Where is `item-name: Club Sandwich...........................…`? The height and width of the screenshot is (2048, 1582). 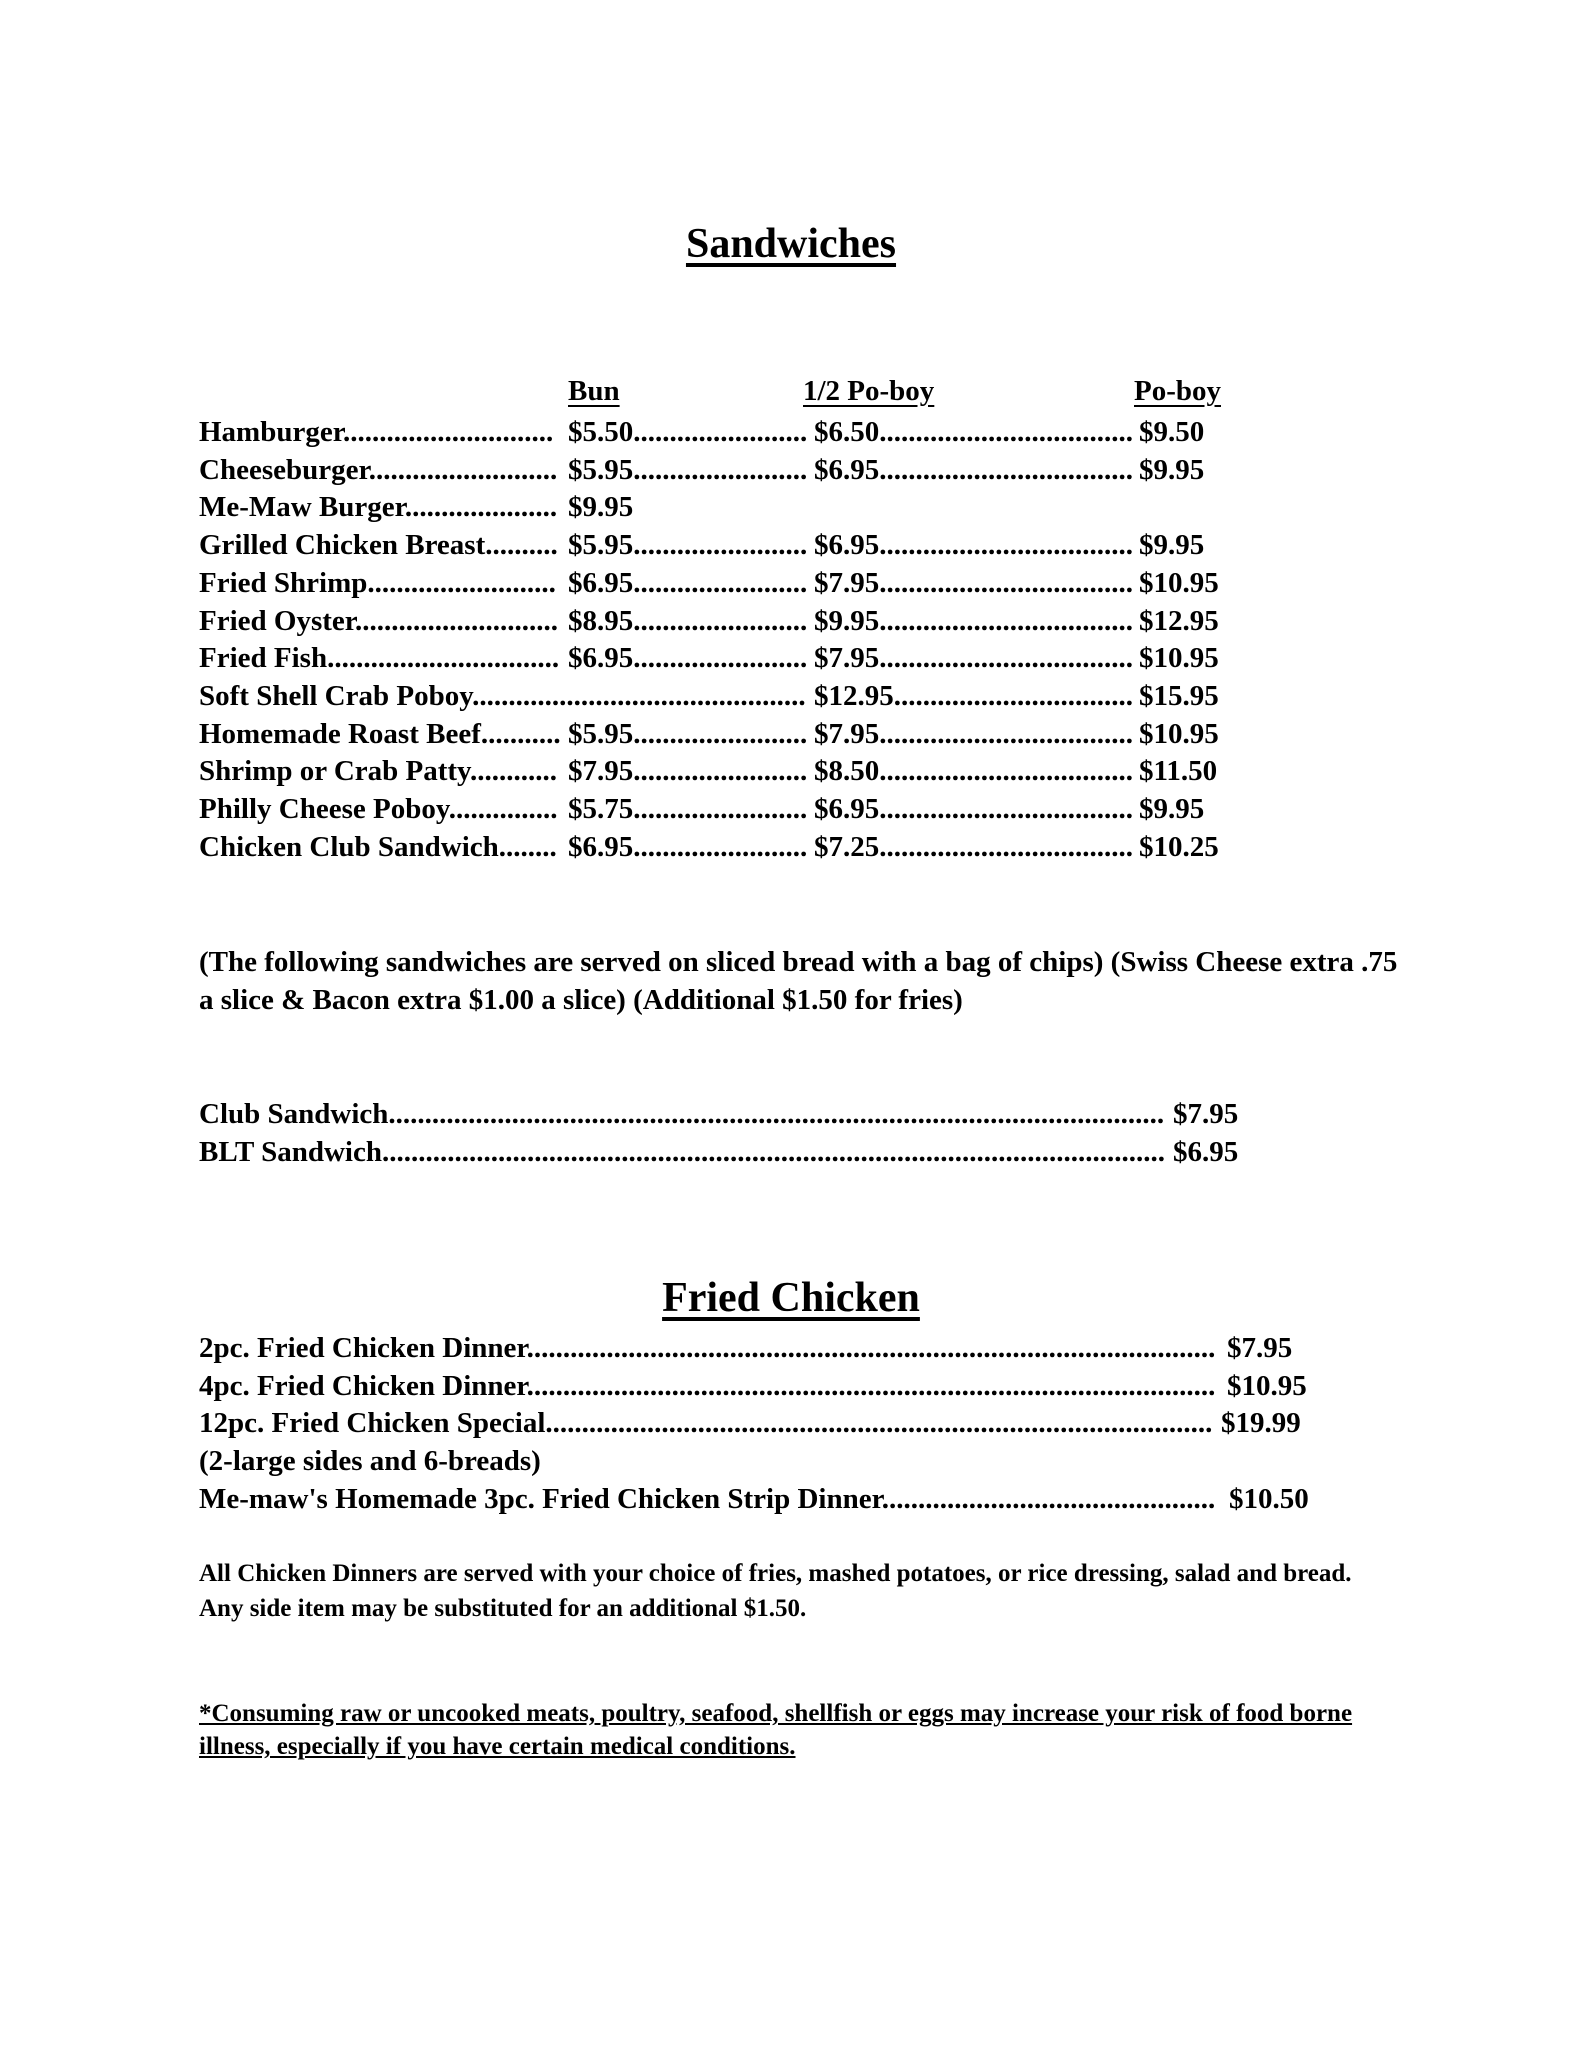 item-name: Club Sandwich...........................… is located at coordinates (686, 1114).